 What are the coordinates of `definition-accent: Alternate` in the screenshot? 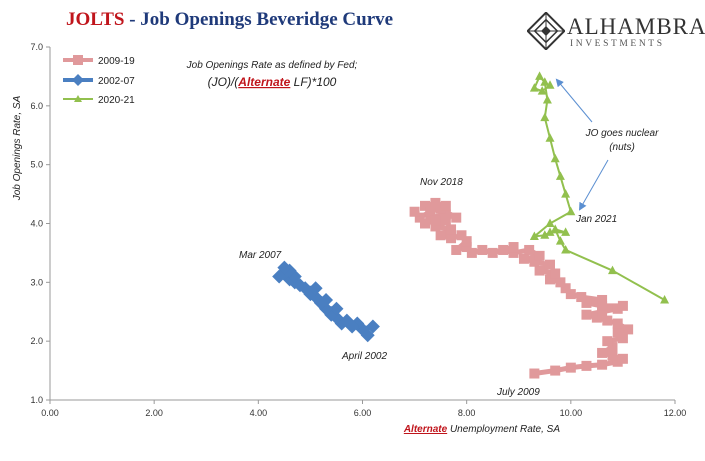 It's located at (263, 82).